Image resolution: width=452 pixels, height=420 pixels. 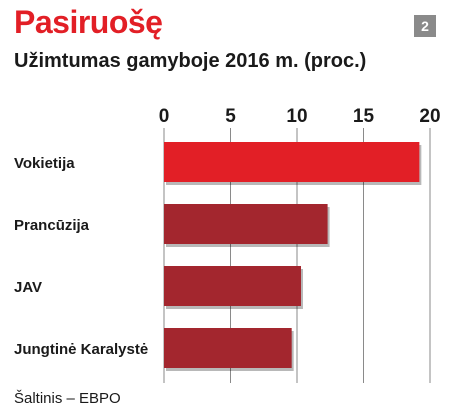 What do you see at coordinates (44, 163) in the screenshot?
I see `category-label: Vokietija` at bounding box center [44, 163].